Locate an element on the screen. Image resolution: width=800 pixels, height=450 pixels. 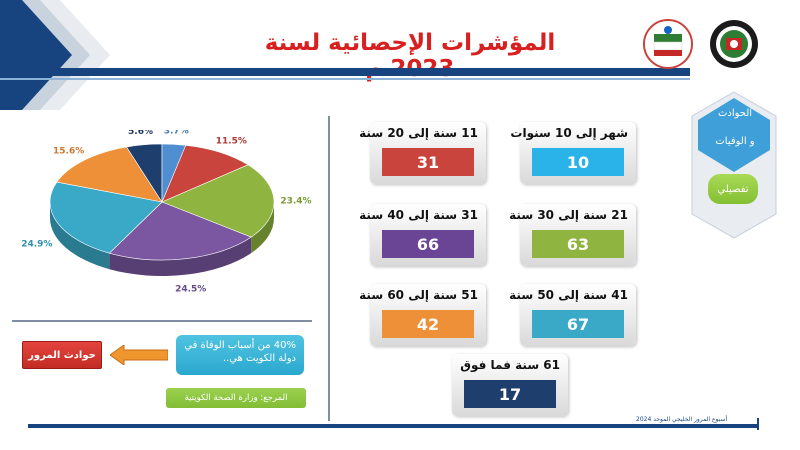
stat-card-value: 31 is located at coordinates (428, 162).